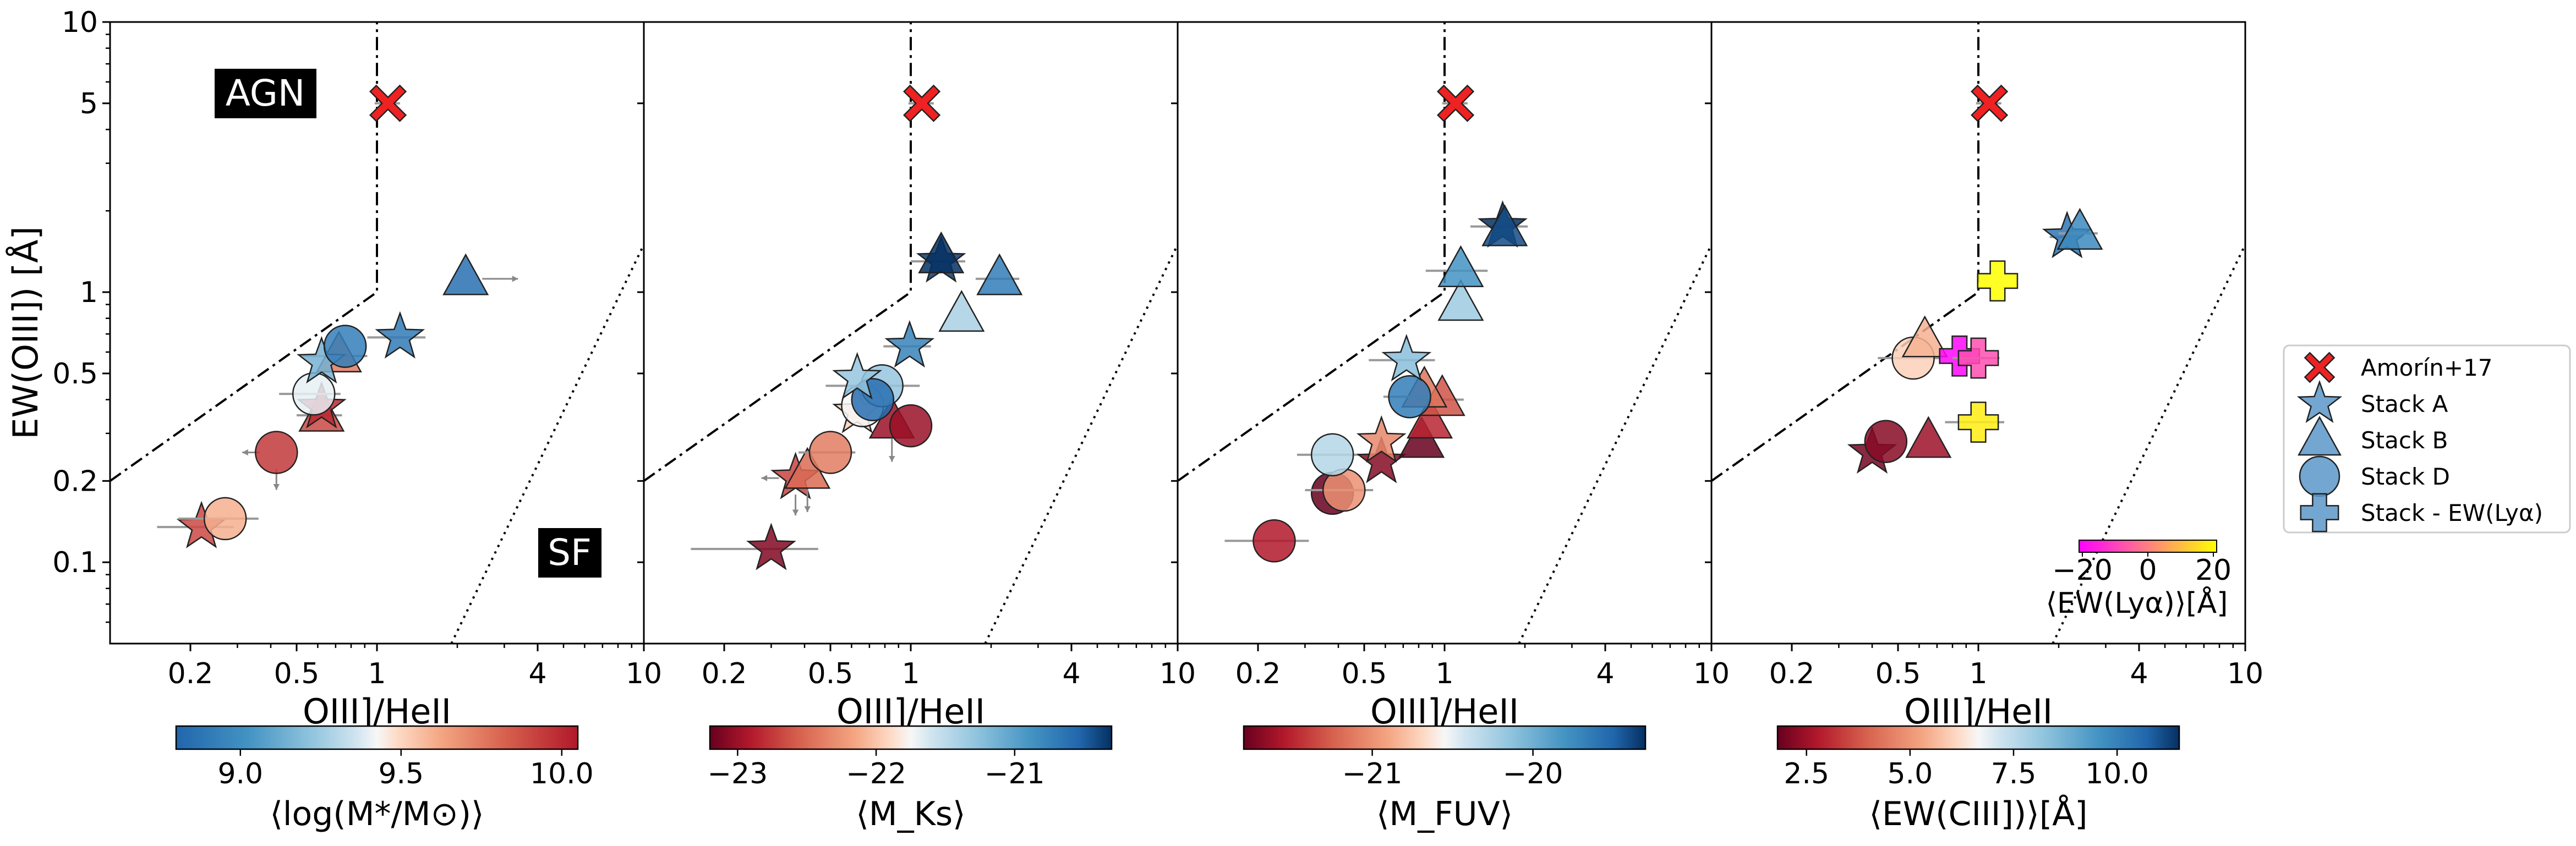 The width and height of the screenshot is (2576, 846). Describe the element at coordinates (2404, 404) in the screenshot. I see `legend-label: Stack A` at that location.